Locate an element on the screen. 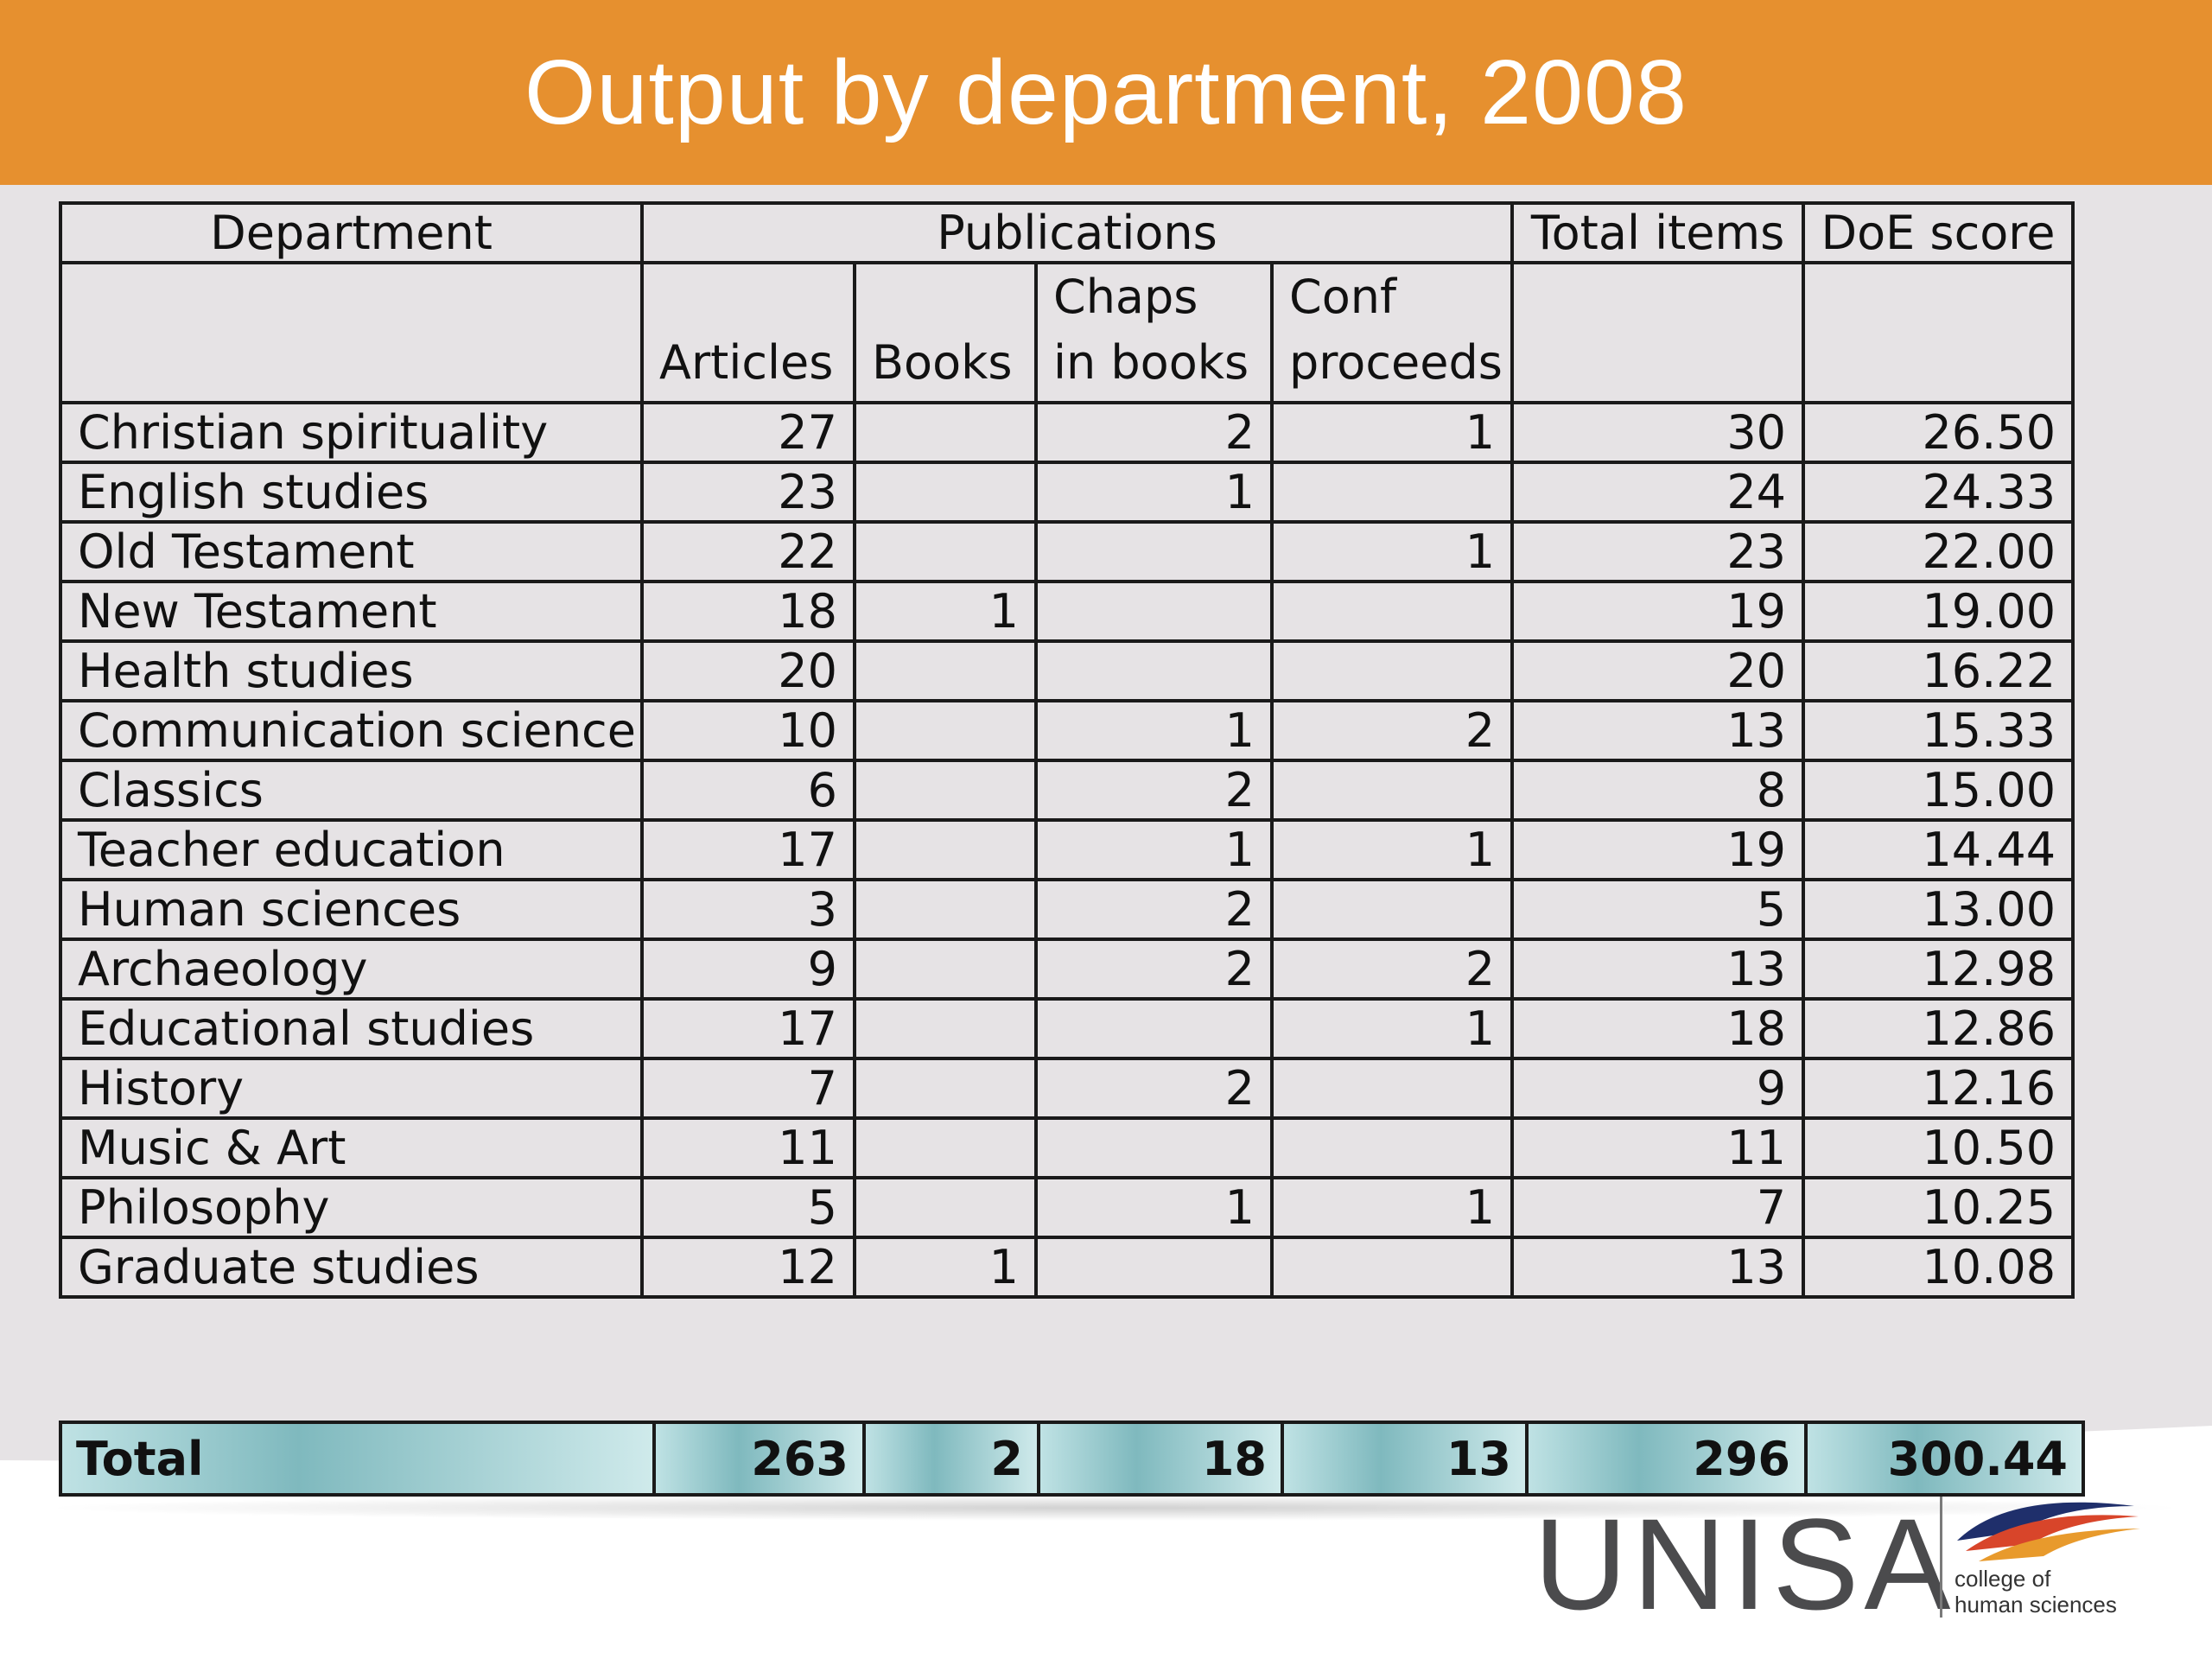  unisa-wordmark: UNISA is located at coordinates (1745, 1564).